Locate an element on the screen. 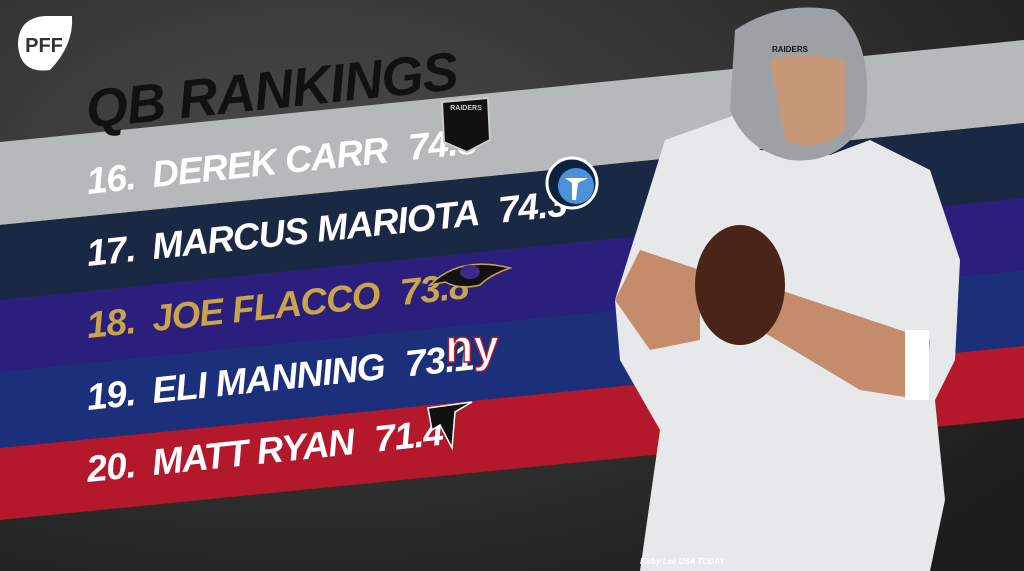  grade: 73.1 is located at coordinates (439, 361).